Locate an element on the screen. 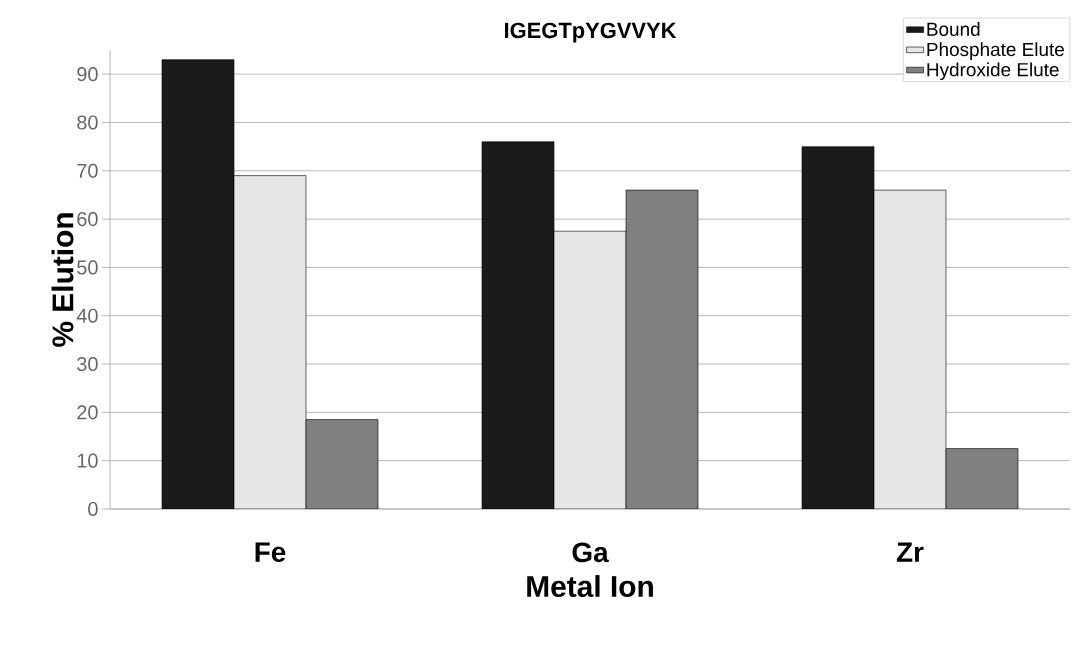  y-tick-label: 60 is located at coordinates (87, 219).